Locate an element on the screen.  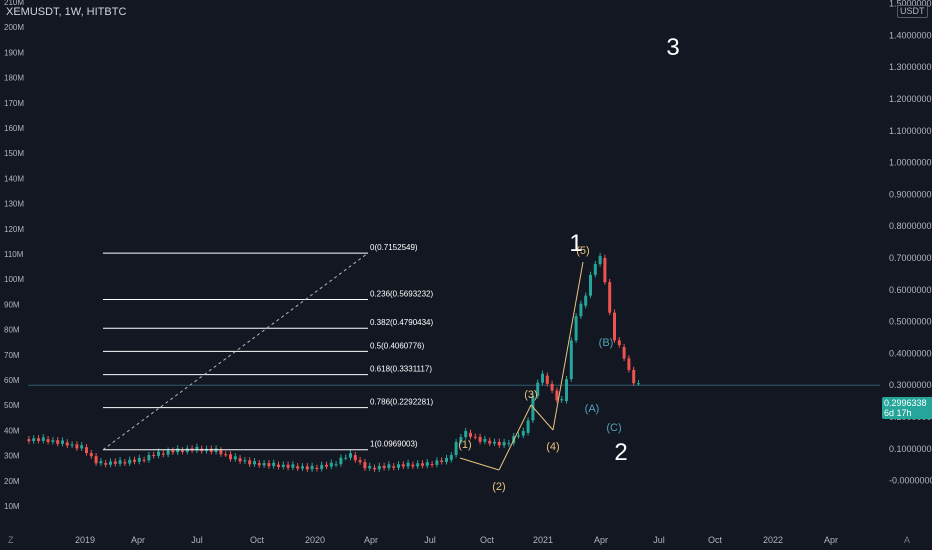
right-axis-tick: 1.5000000 is located at coordinates (910, 4).